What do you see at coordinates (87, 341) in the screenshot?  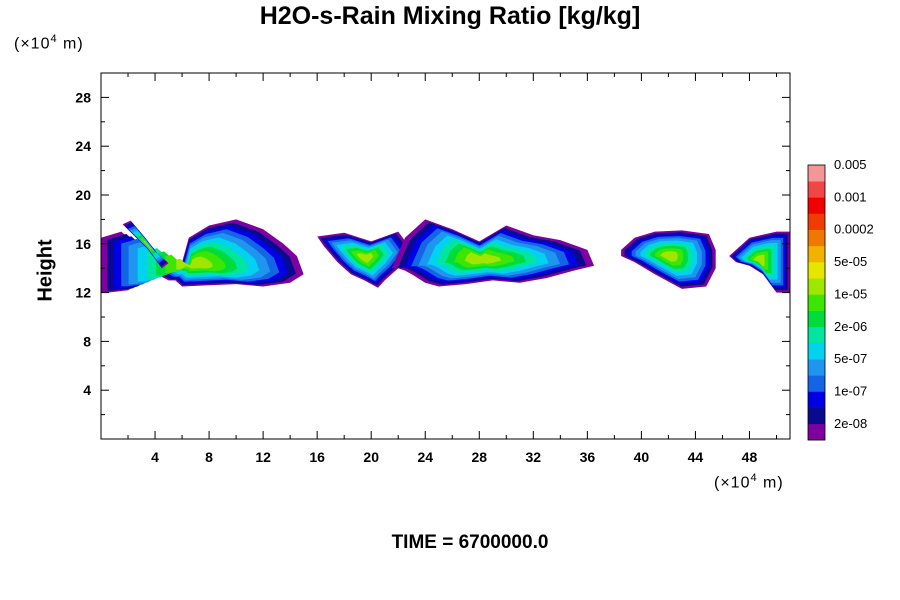 I see `y-tick-label: 8` at bounding box center [87, 341].